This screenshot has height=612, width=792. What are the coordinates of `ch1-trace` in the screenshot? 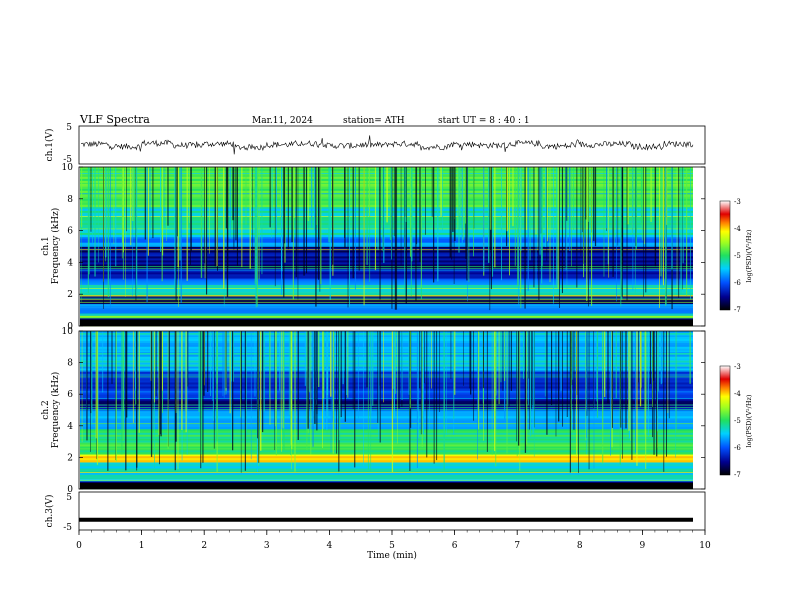 It's located at (387, 145).